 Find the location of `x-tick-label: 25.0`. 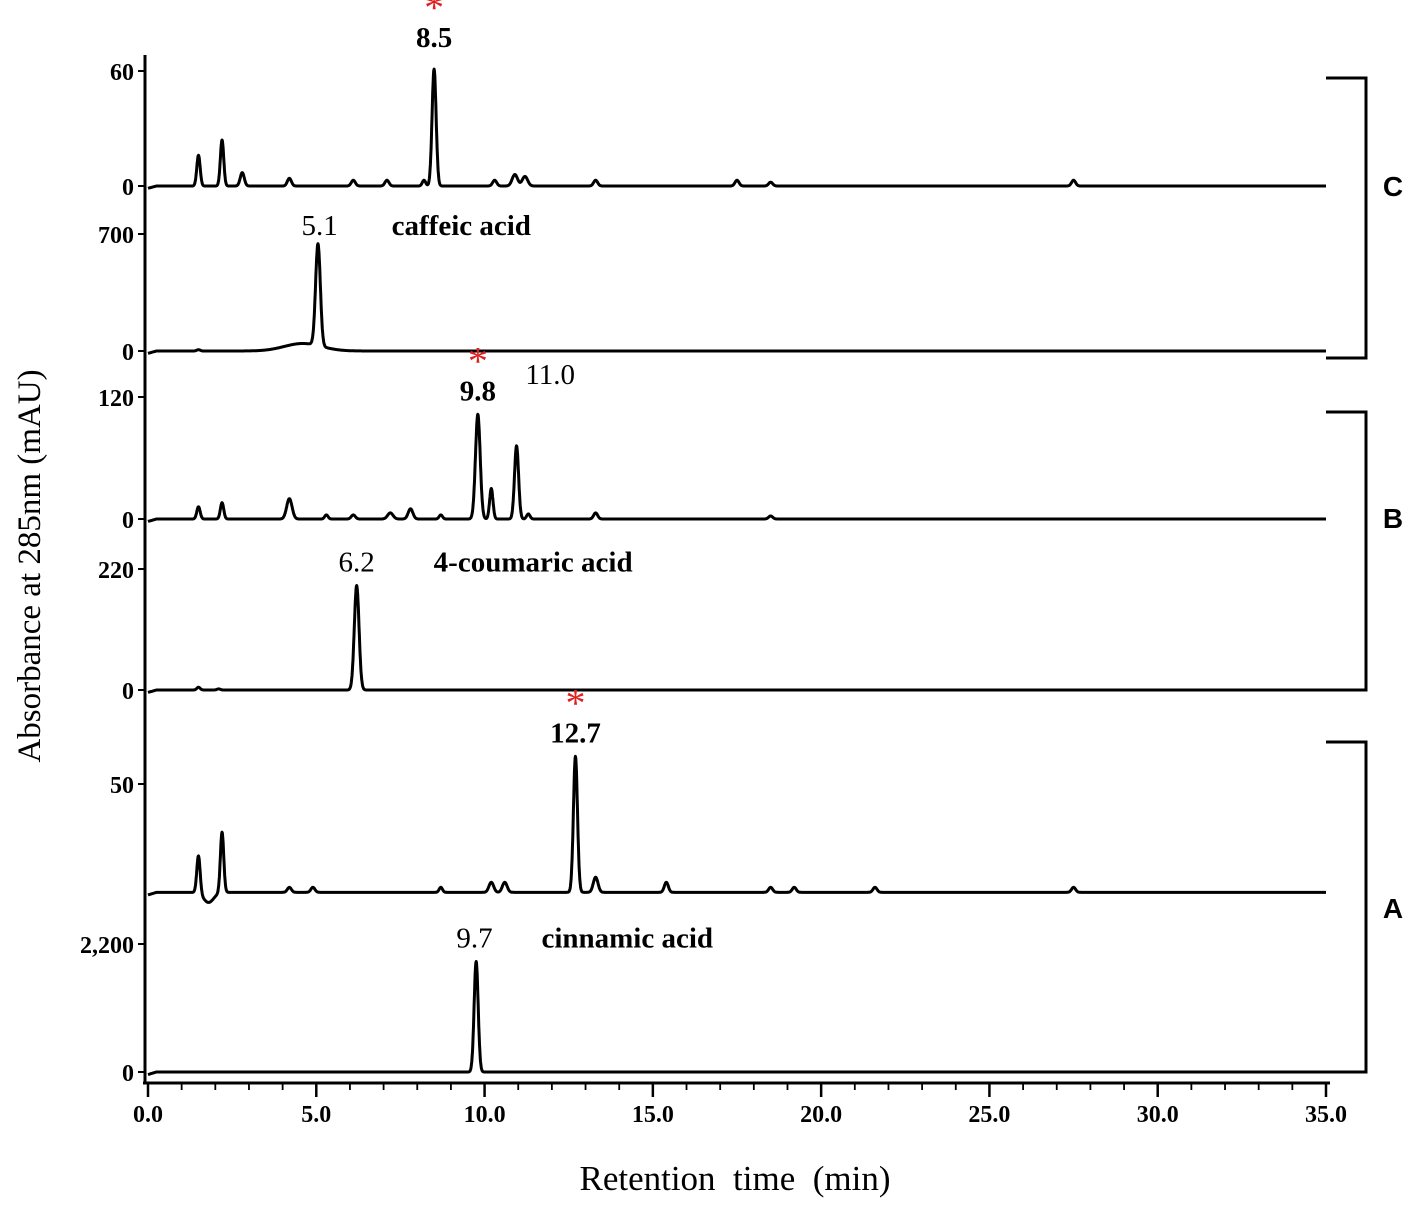

x-tick-label: 25.0 is located at coordinates (989, 1115).